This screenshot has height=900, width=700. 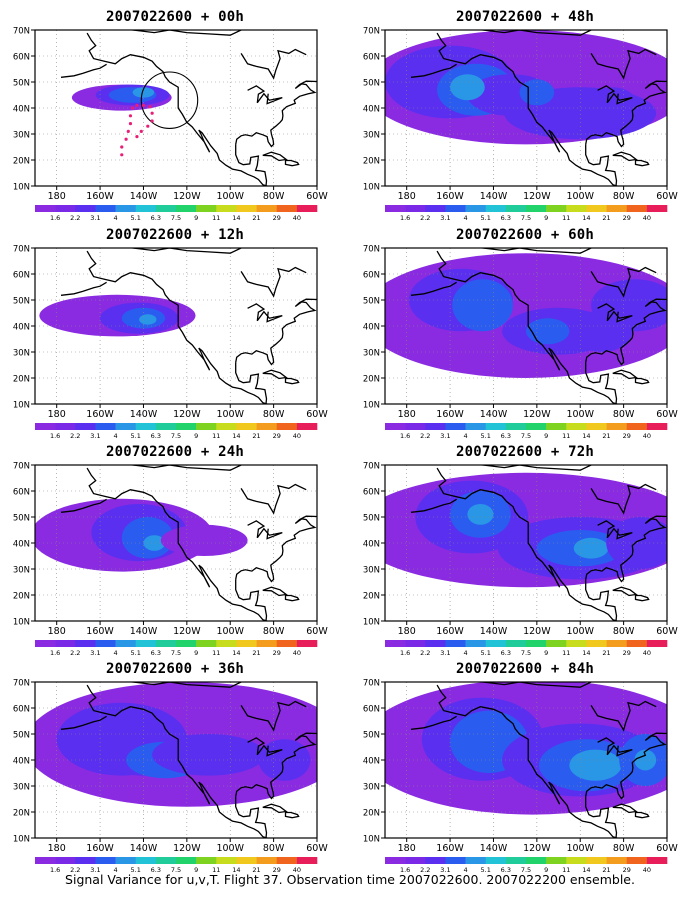 I want to click on panel-title: 2007022600 + 24h, so click(x=175, y=452).